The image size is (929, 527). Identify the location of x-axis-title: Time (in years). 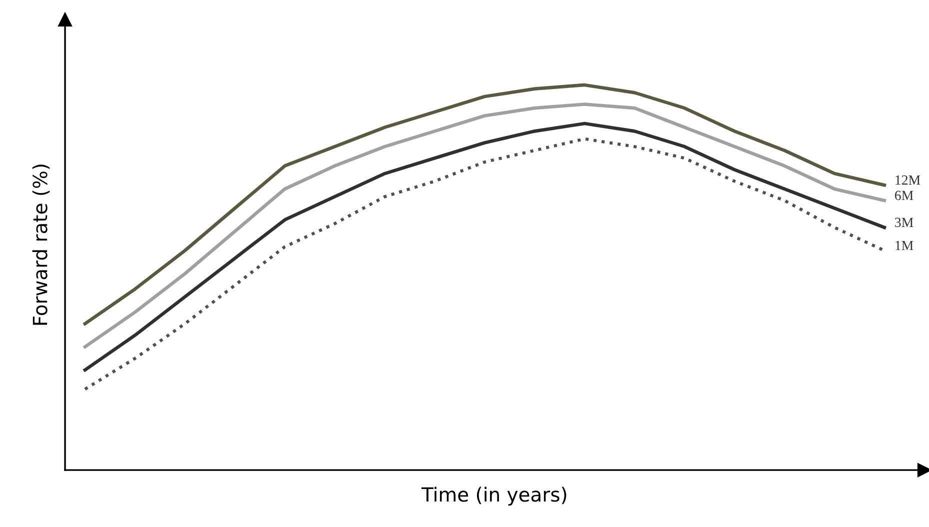
(493, 496).